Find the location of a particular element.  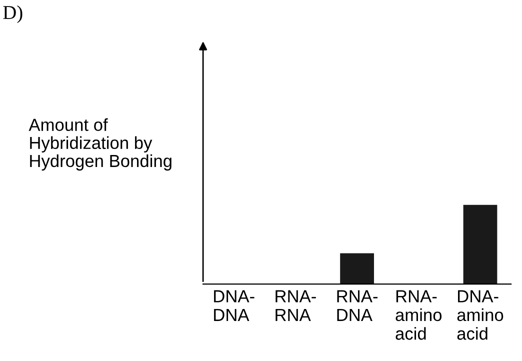

x-tick-label: RNA- amino acid is located at coordinates (419, 315).